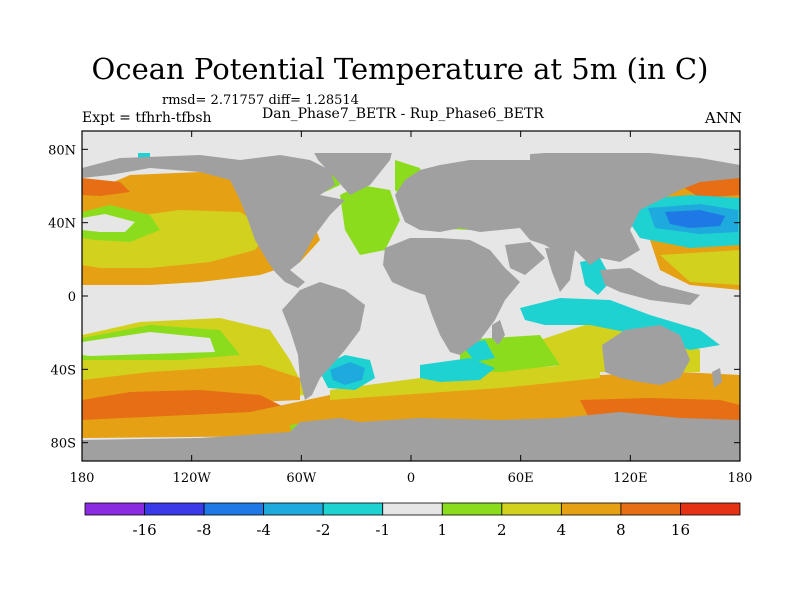 Image resolution: width=800 pixels, height=600 pixels. Describe the element at coordinates (62, 224) in the screenshot. I see `y-tick-label: 40N` at that location.